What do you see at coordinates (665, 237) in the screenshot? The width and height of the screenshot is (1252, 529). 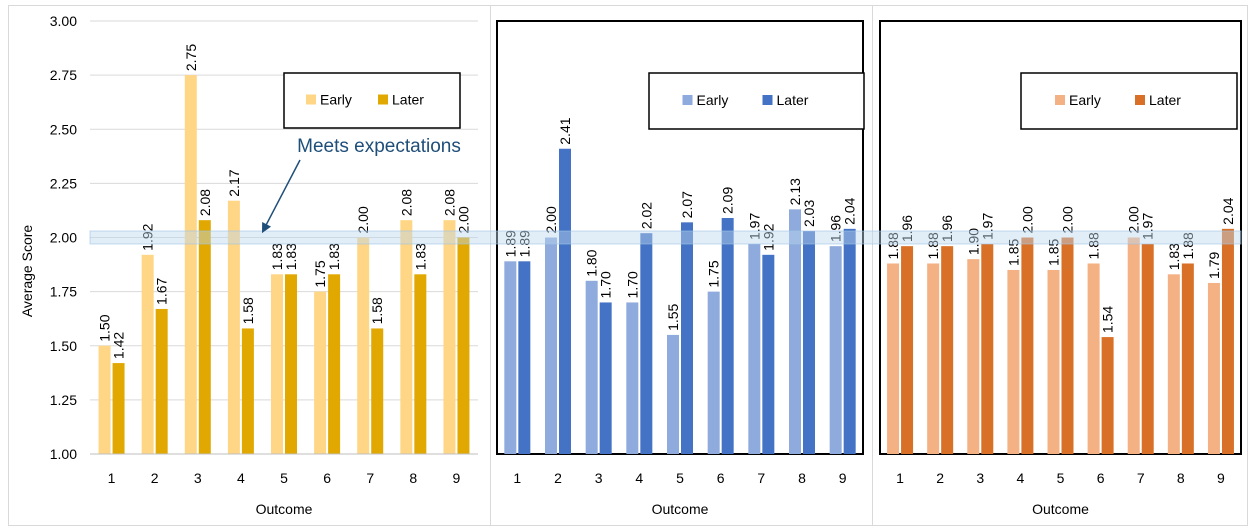 I see `band-area` at bounding box center [665, 237].